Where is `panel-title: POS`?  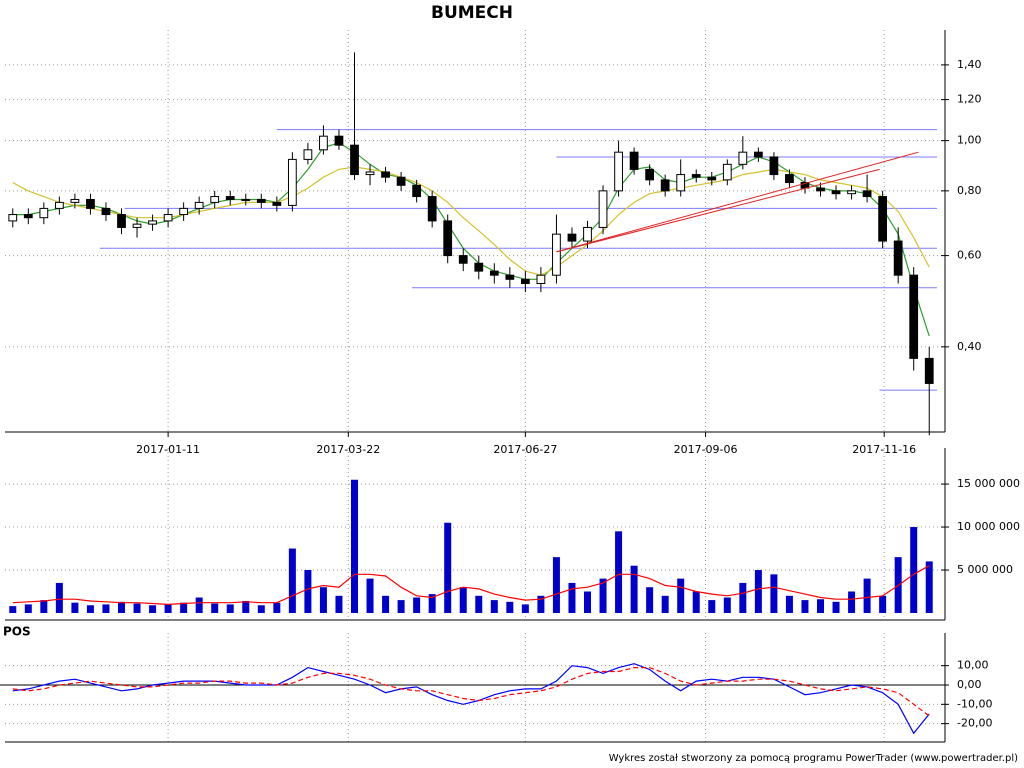
panel-title: POS is located at coordinates (17, 632).